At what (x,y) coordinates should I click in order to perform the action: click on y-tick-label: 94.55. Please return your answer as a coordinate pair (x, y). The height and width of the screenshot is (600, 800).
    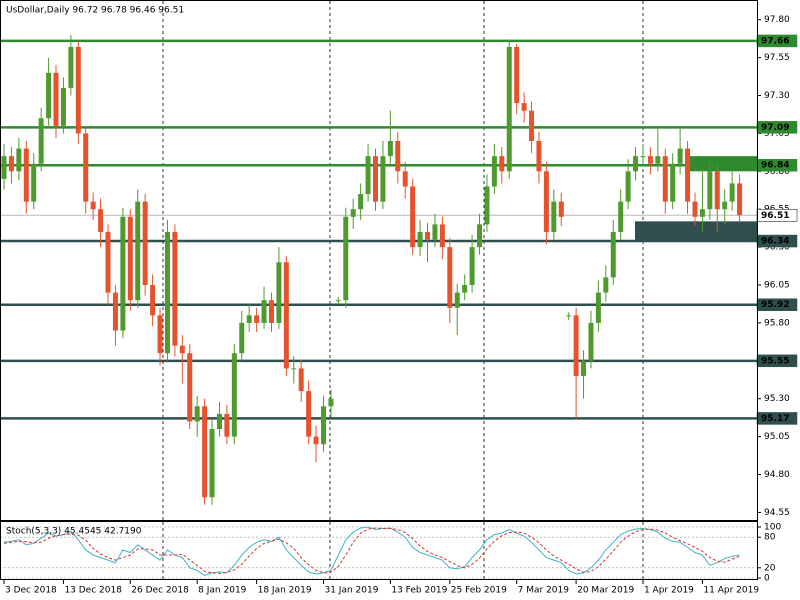
    Looking at the image, I should click on (777, 513).